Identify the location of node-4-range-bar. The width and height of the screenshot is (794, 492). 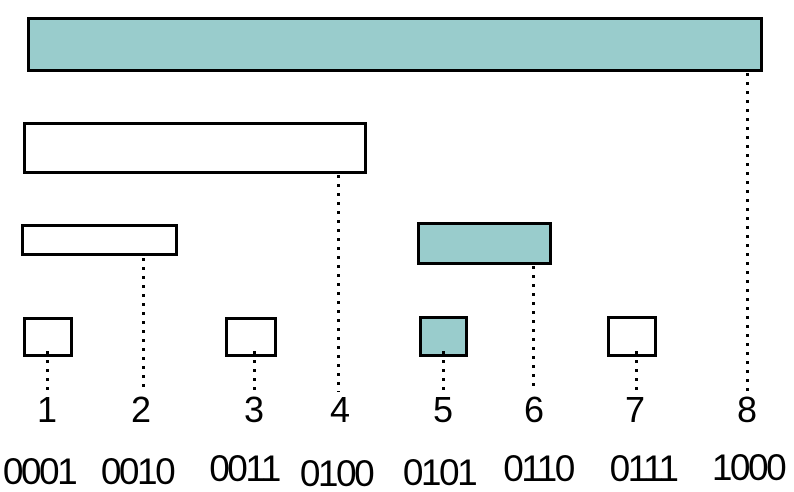
(195, 148).